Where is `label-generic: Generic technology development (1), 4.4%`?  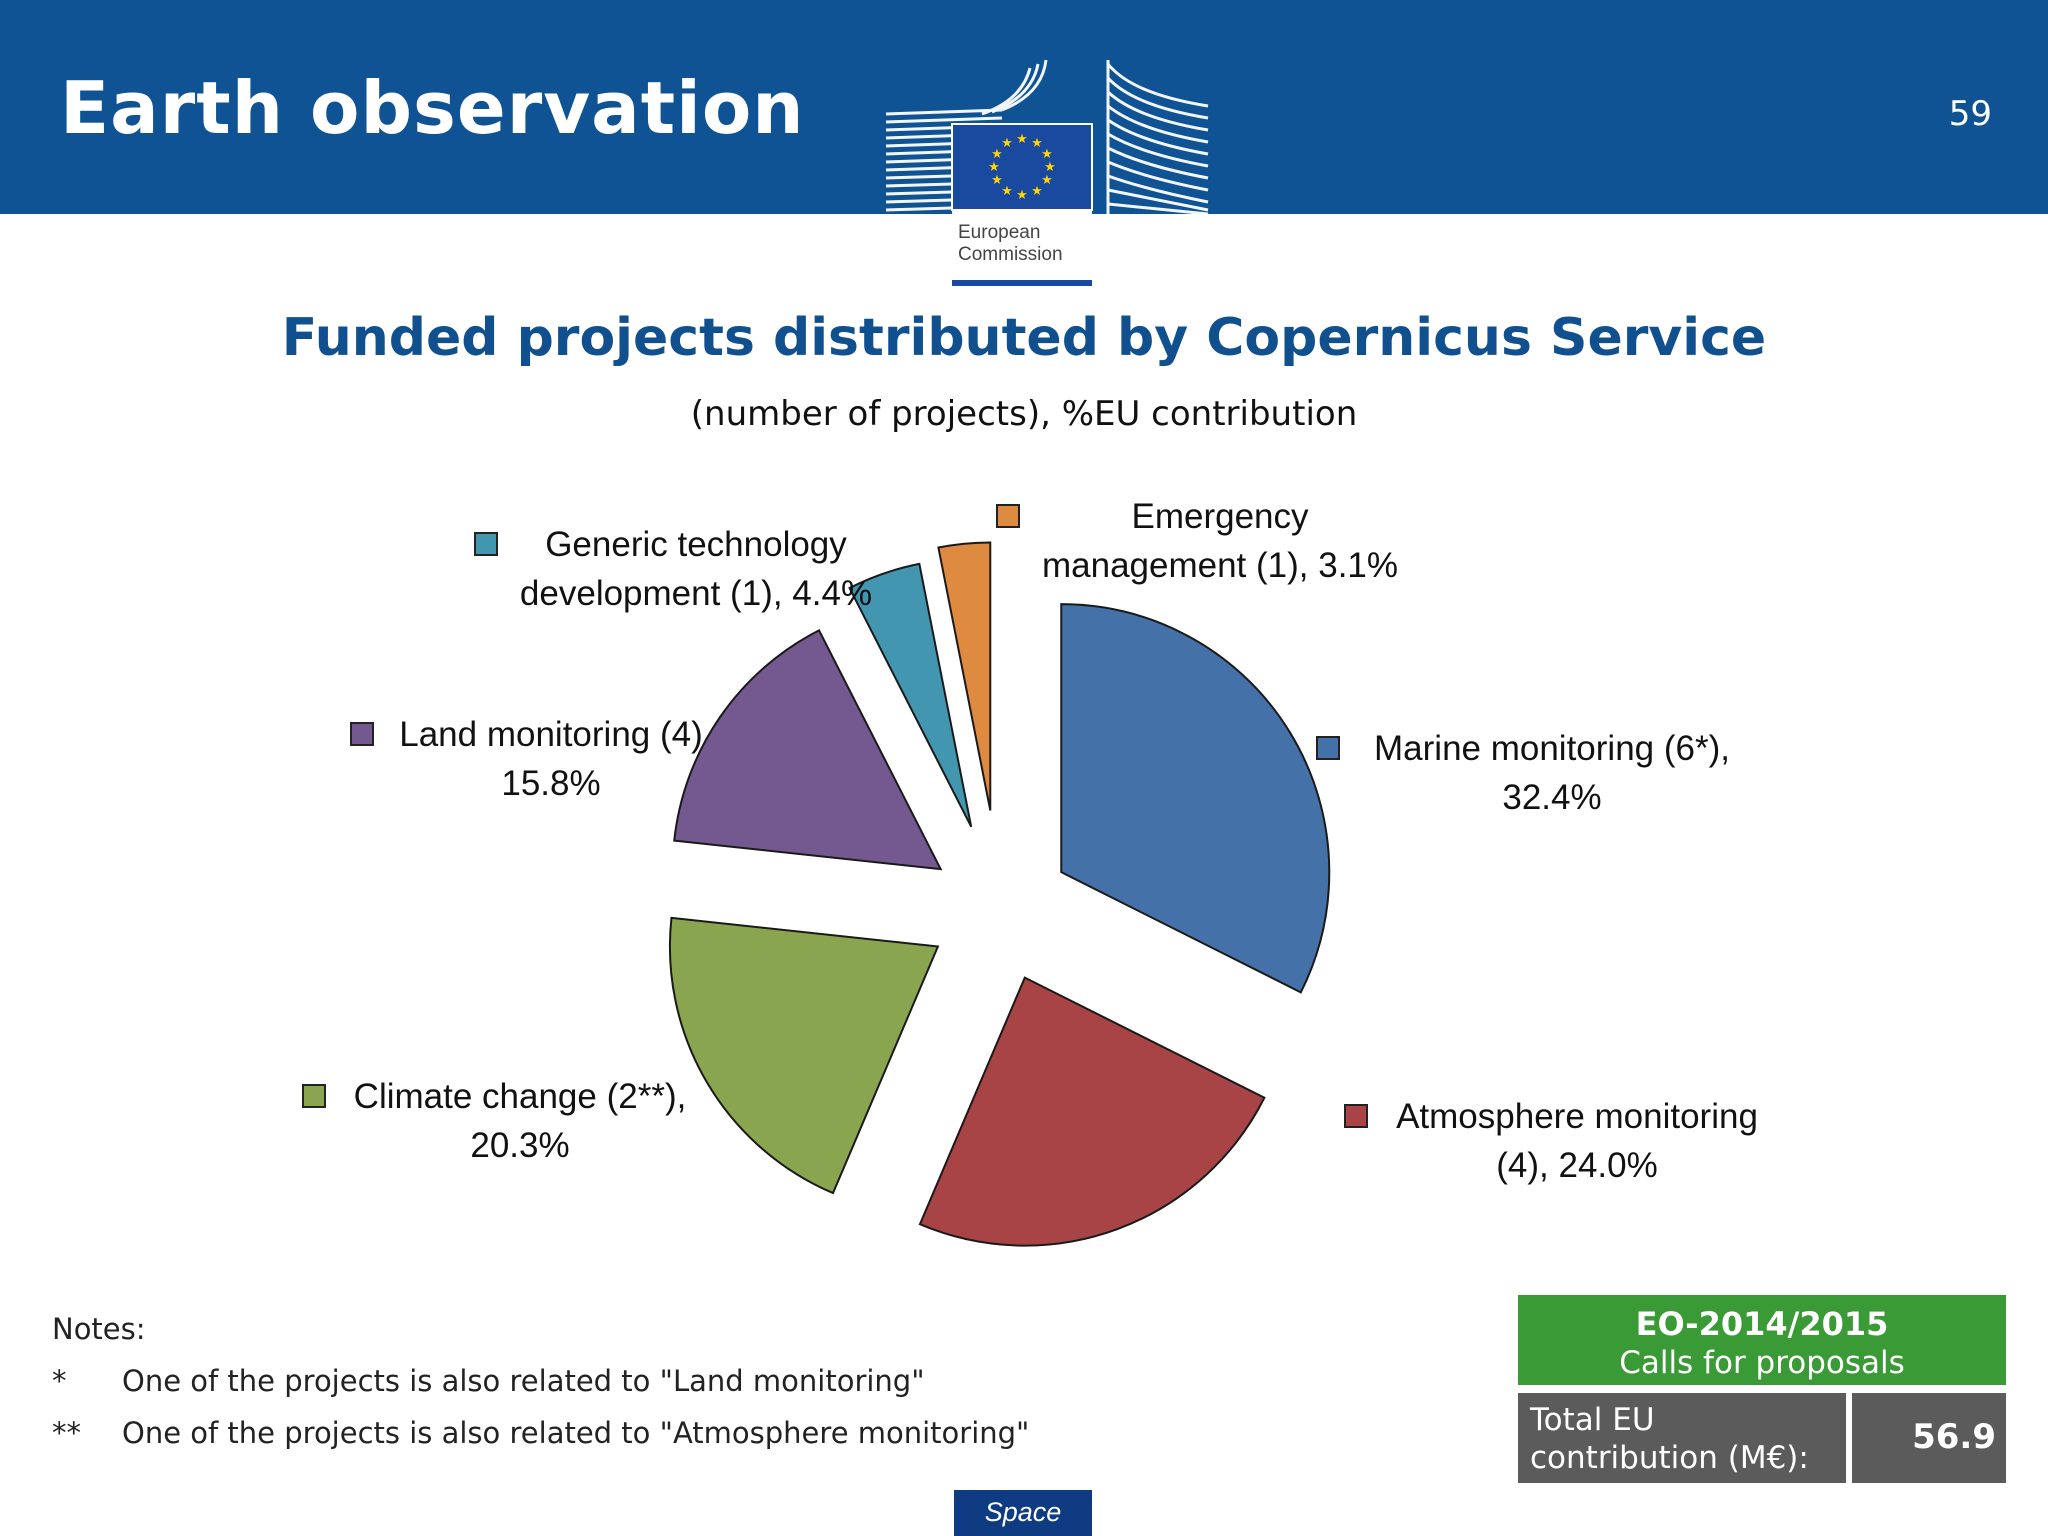
label-generic: Generic technology development (1), 4.4% is located at coordinates (696, 569).